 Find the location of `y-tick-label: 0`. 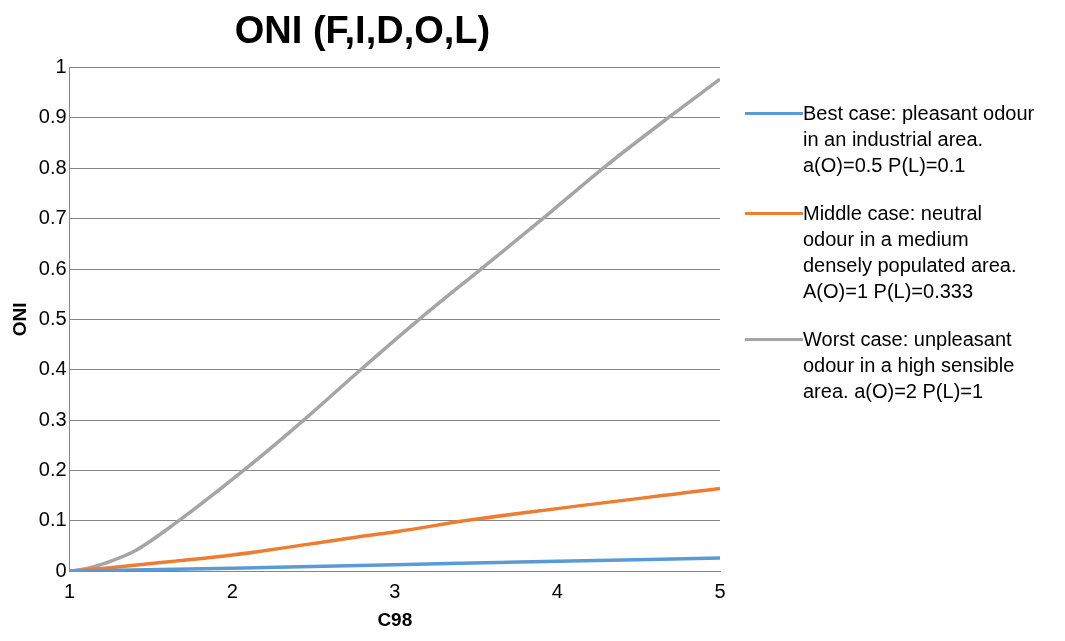

y-tick-label: 0 is located at coordinates (61, 569).